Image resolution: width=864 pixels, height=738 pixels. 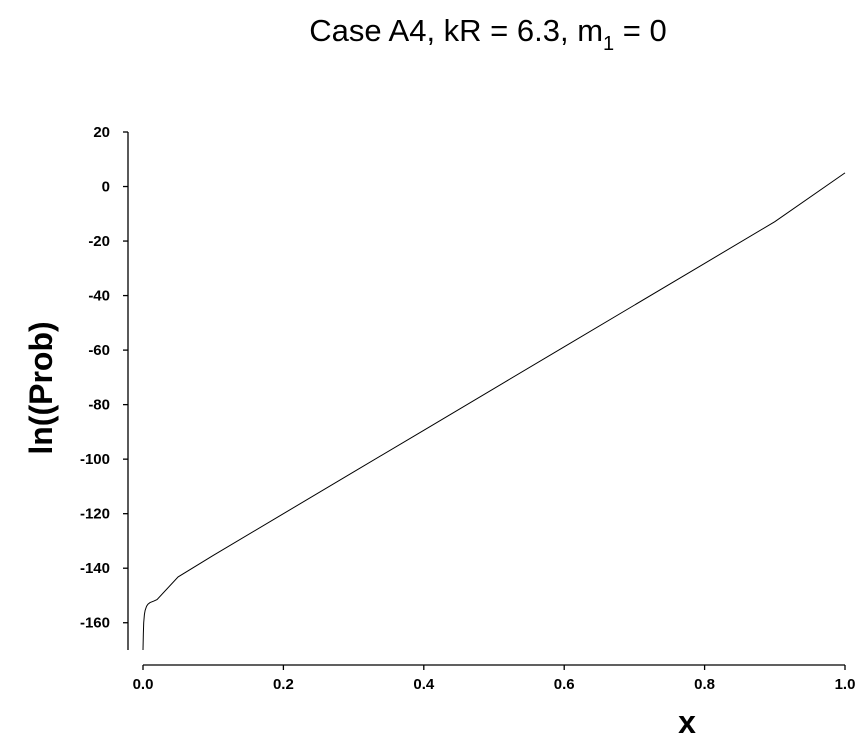 I want to click on chart-title: Case A4, kR = 6.3, m1 = 0, so click(x=487, y=34).